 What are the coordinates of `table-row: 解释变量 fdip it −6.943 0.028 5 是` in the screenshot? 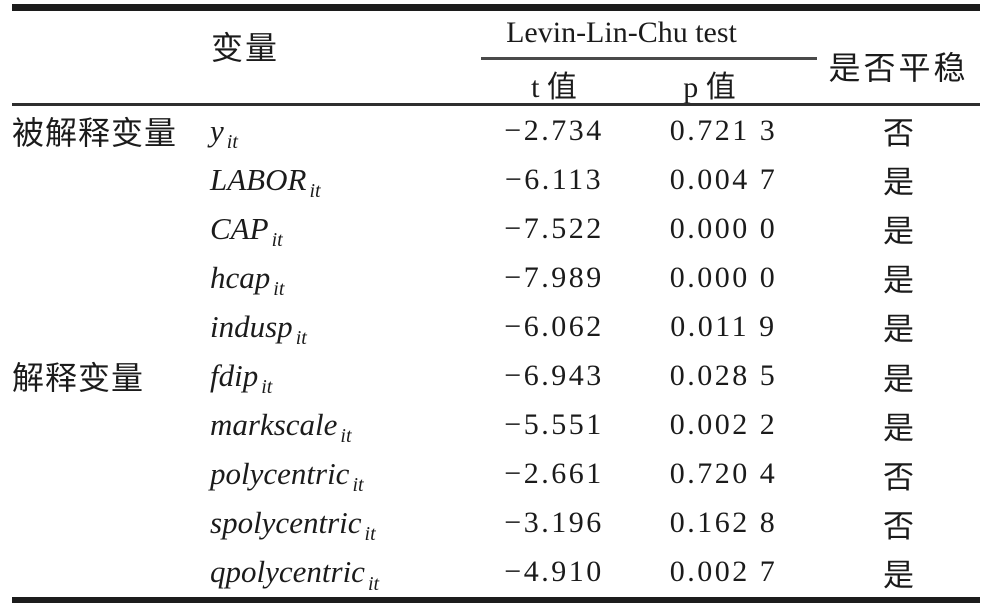 It's located at (496, 375).